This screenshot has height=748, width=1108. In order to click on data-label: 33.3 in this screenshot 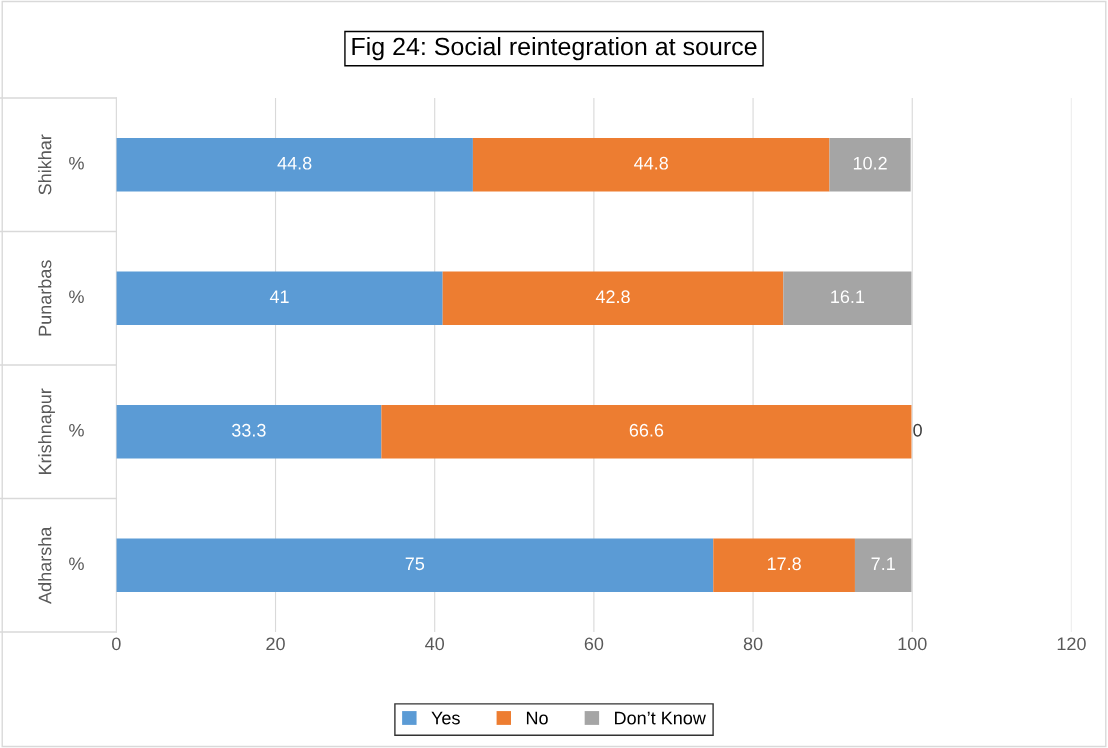, I will do `click(248, 430)`.